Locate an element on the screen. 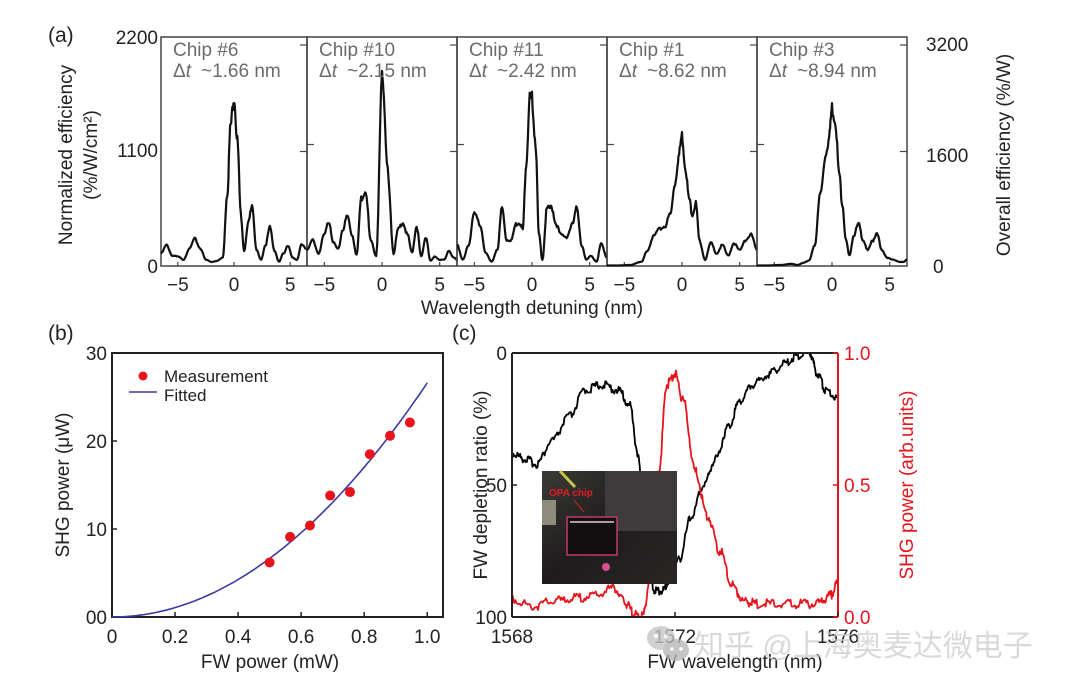 The image size is (1080, 691). a-delta-value: ~8.94 nm is located at coordinates (837, 71).